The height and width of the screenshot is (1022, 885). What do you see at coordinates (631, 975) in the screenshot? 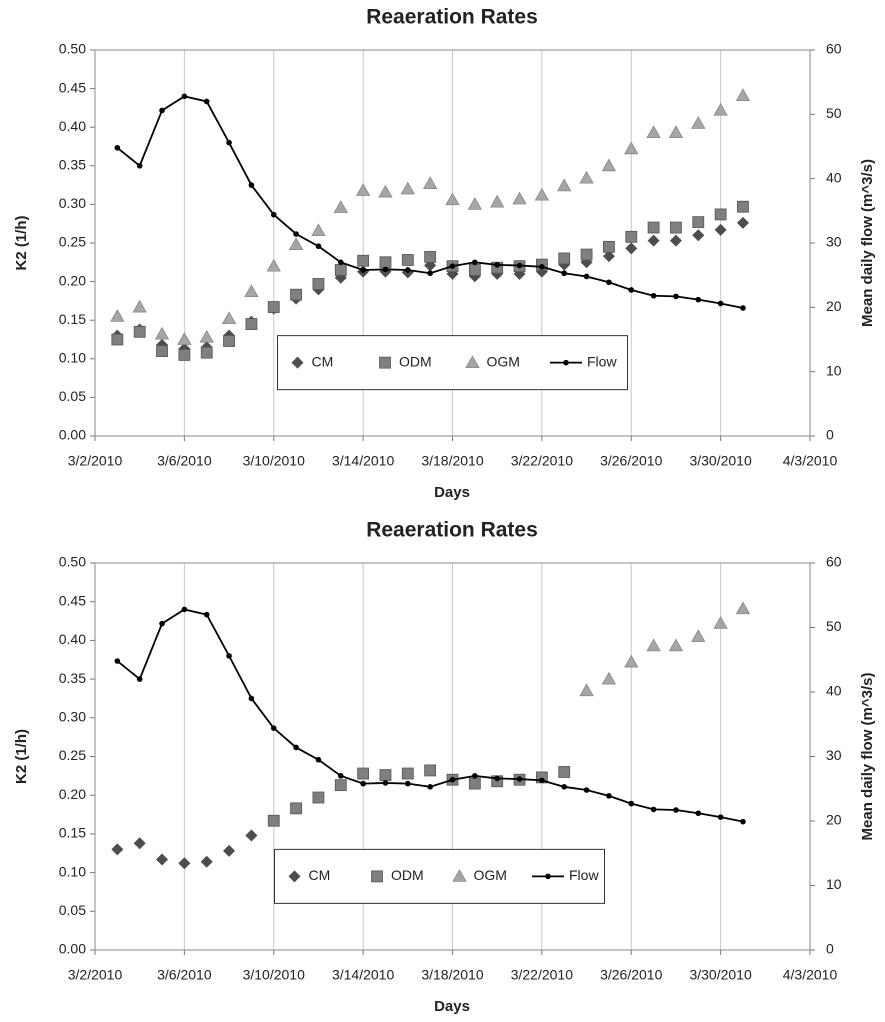
I see `x-tick-label: 3/26/2010` at bounding box center [631, 975].